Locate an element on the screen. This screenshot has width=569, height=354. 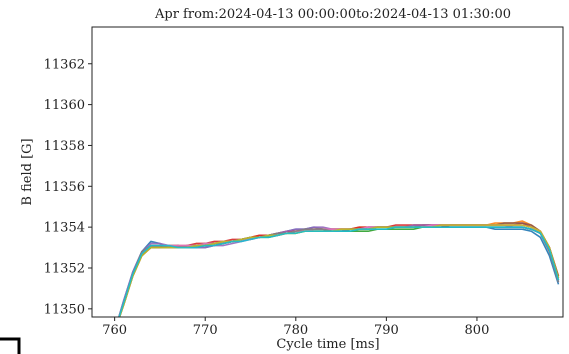
y-tick-label: 11352 is located at coordinates (64, 268).